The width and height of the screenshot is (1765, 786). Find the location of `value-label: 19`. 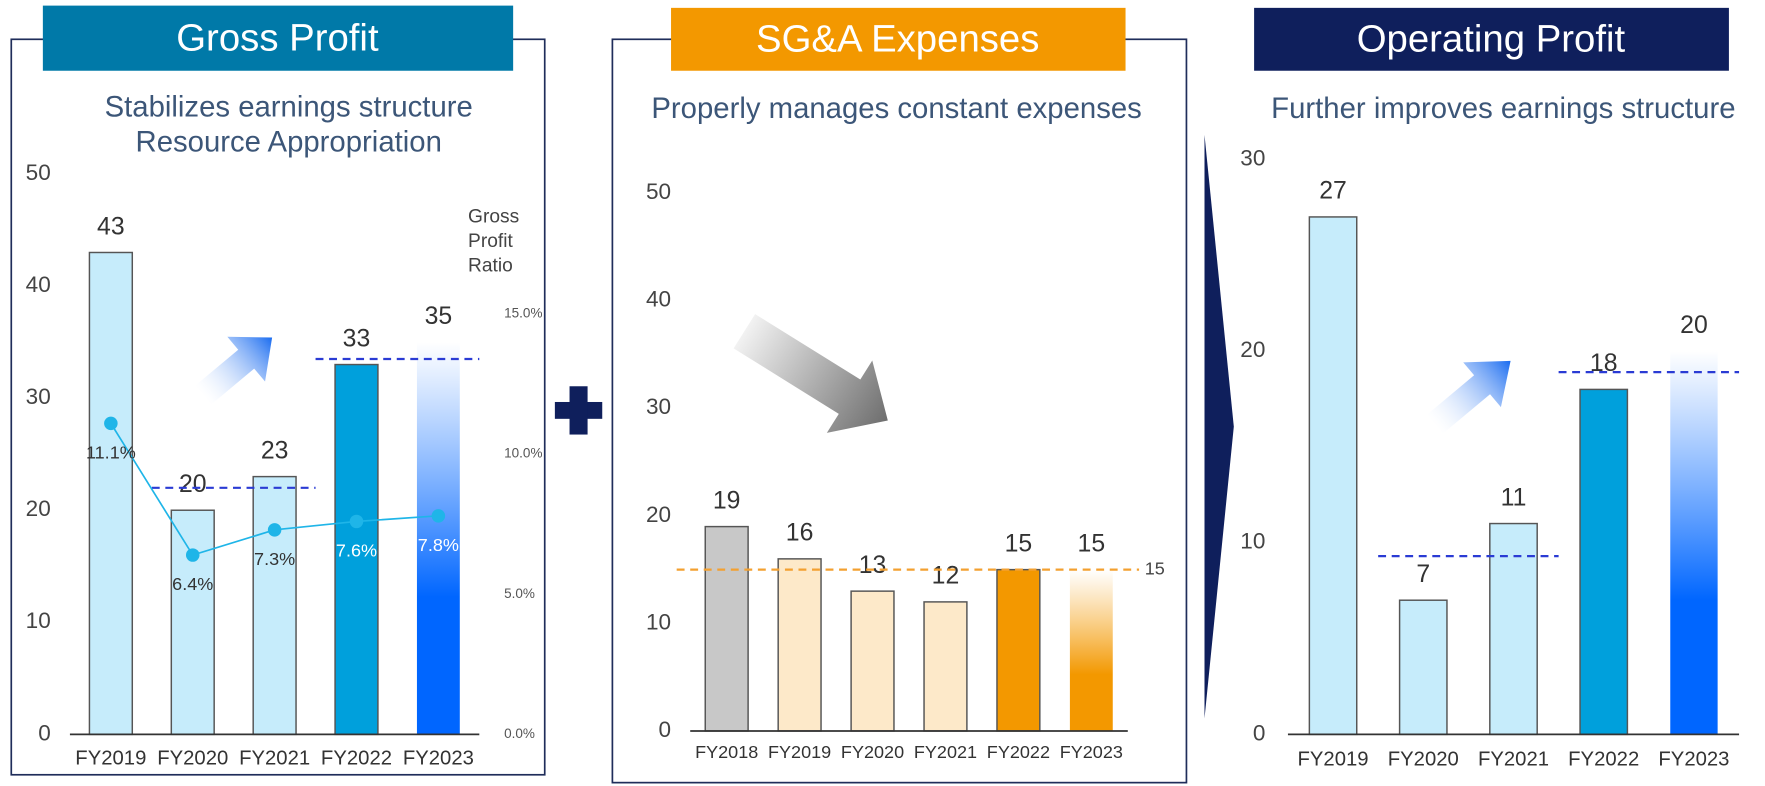

value-label: 19 is located at coordinates (727, 500).